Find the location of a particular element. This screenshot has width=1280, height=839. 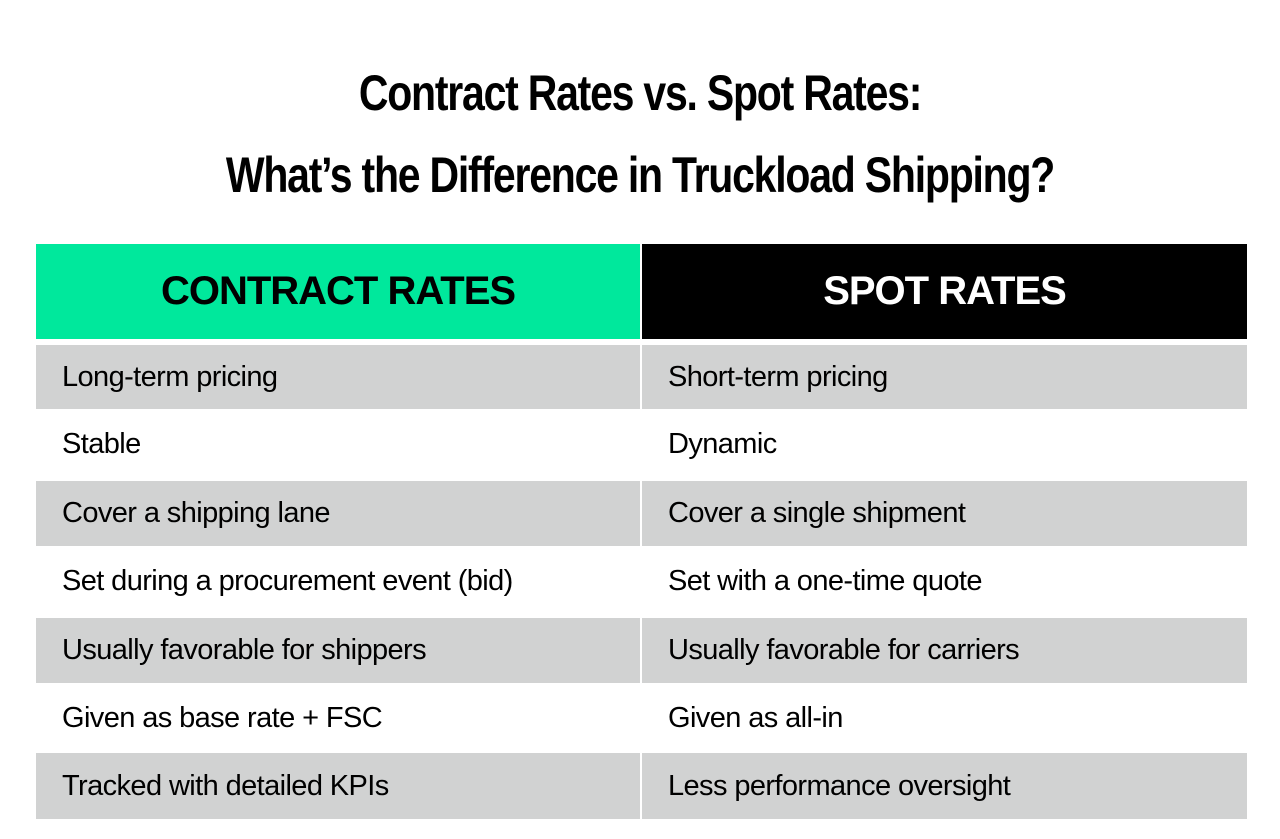

header-contract-rates: CONTRACT RATES is located at coordinates (338, 291).